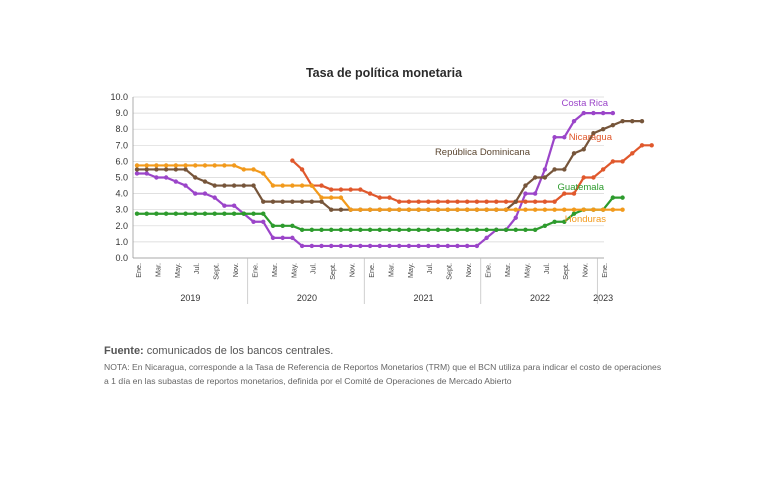 Image resolution: width=768 pixels, height=494 pixels. What do you see at coordinates (177, 270) in the screenshot?
I see `x-tick-label: May.` at bounding box center [177, 270].